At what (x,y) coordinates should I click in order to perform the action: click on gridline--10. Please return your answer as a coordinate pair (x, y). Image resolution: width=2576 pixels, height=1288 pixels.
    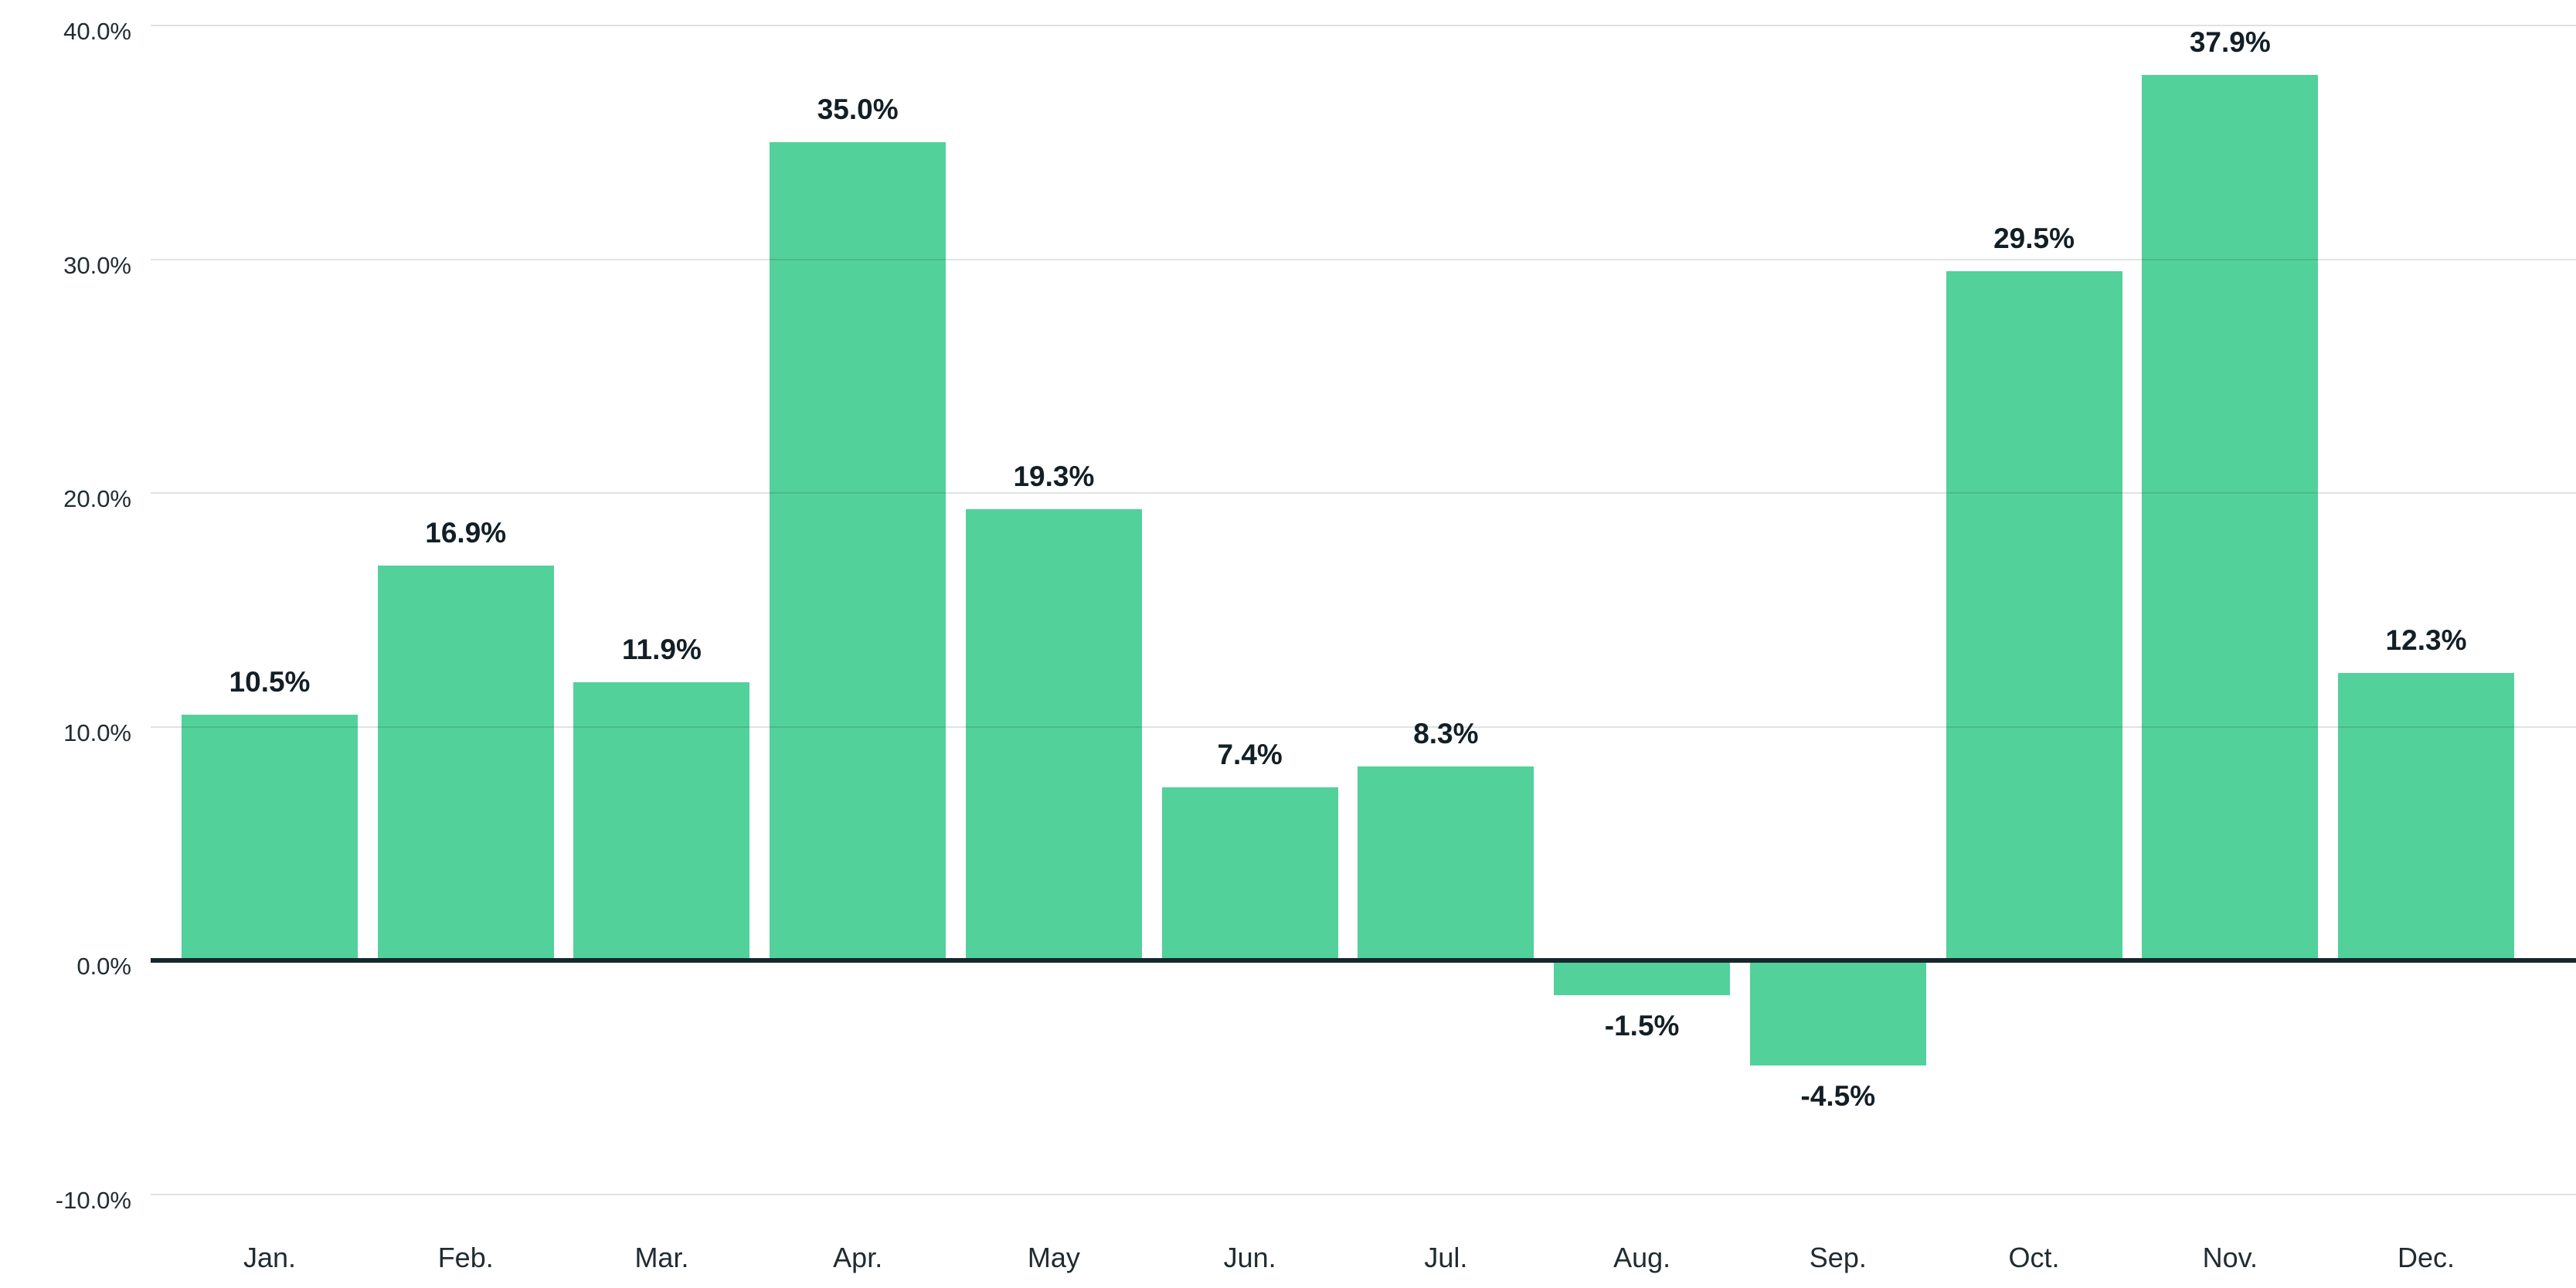
    Looking at the image, I should click on (1363, 1194).